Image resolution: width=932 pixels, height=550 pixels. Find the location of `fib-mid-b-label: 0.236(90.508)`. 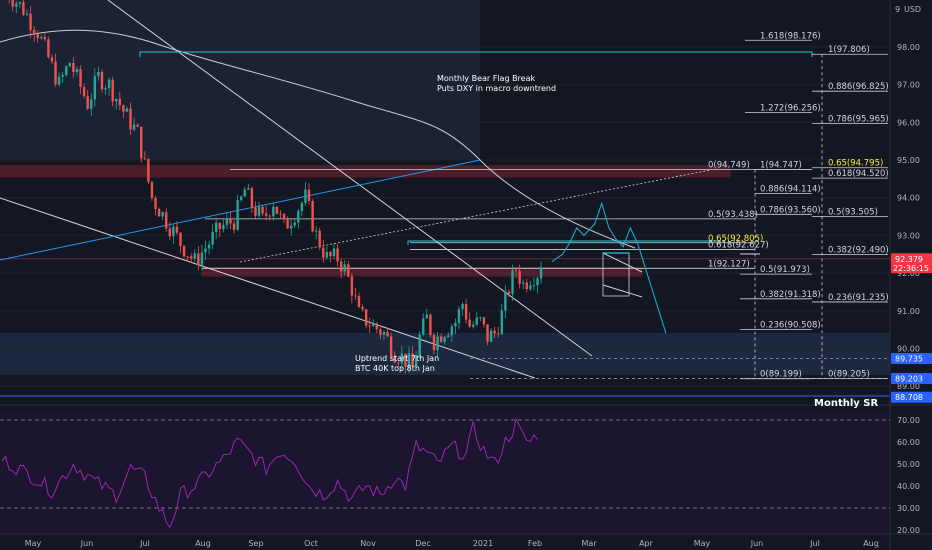

fib-mid-b-label: 0.236(90.508) is located at coordinates (790, 325).